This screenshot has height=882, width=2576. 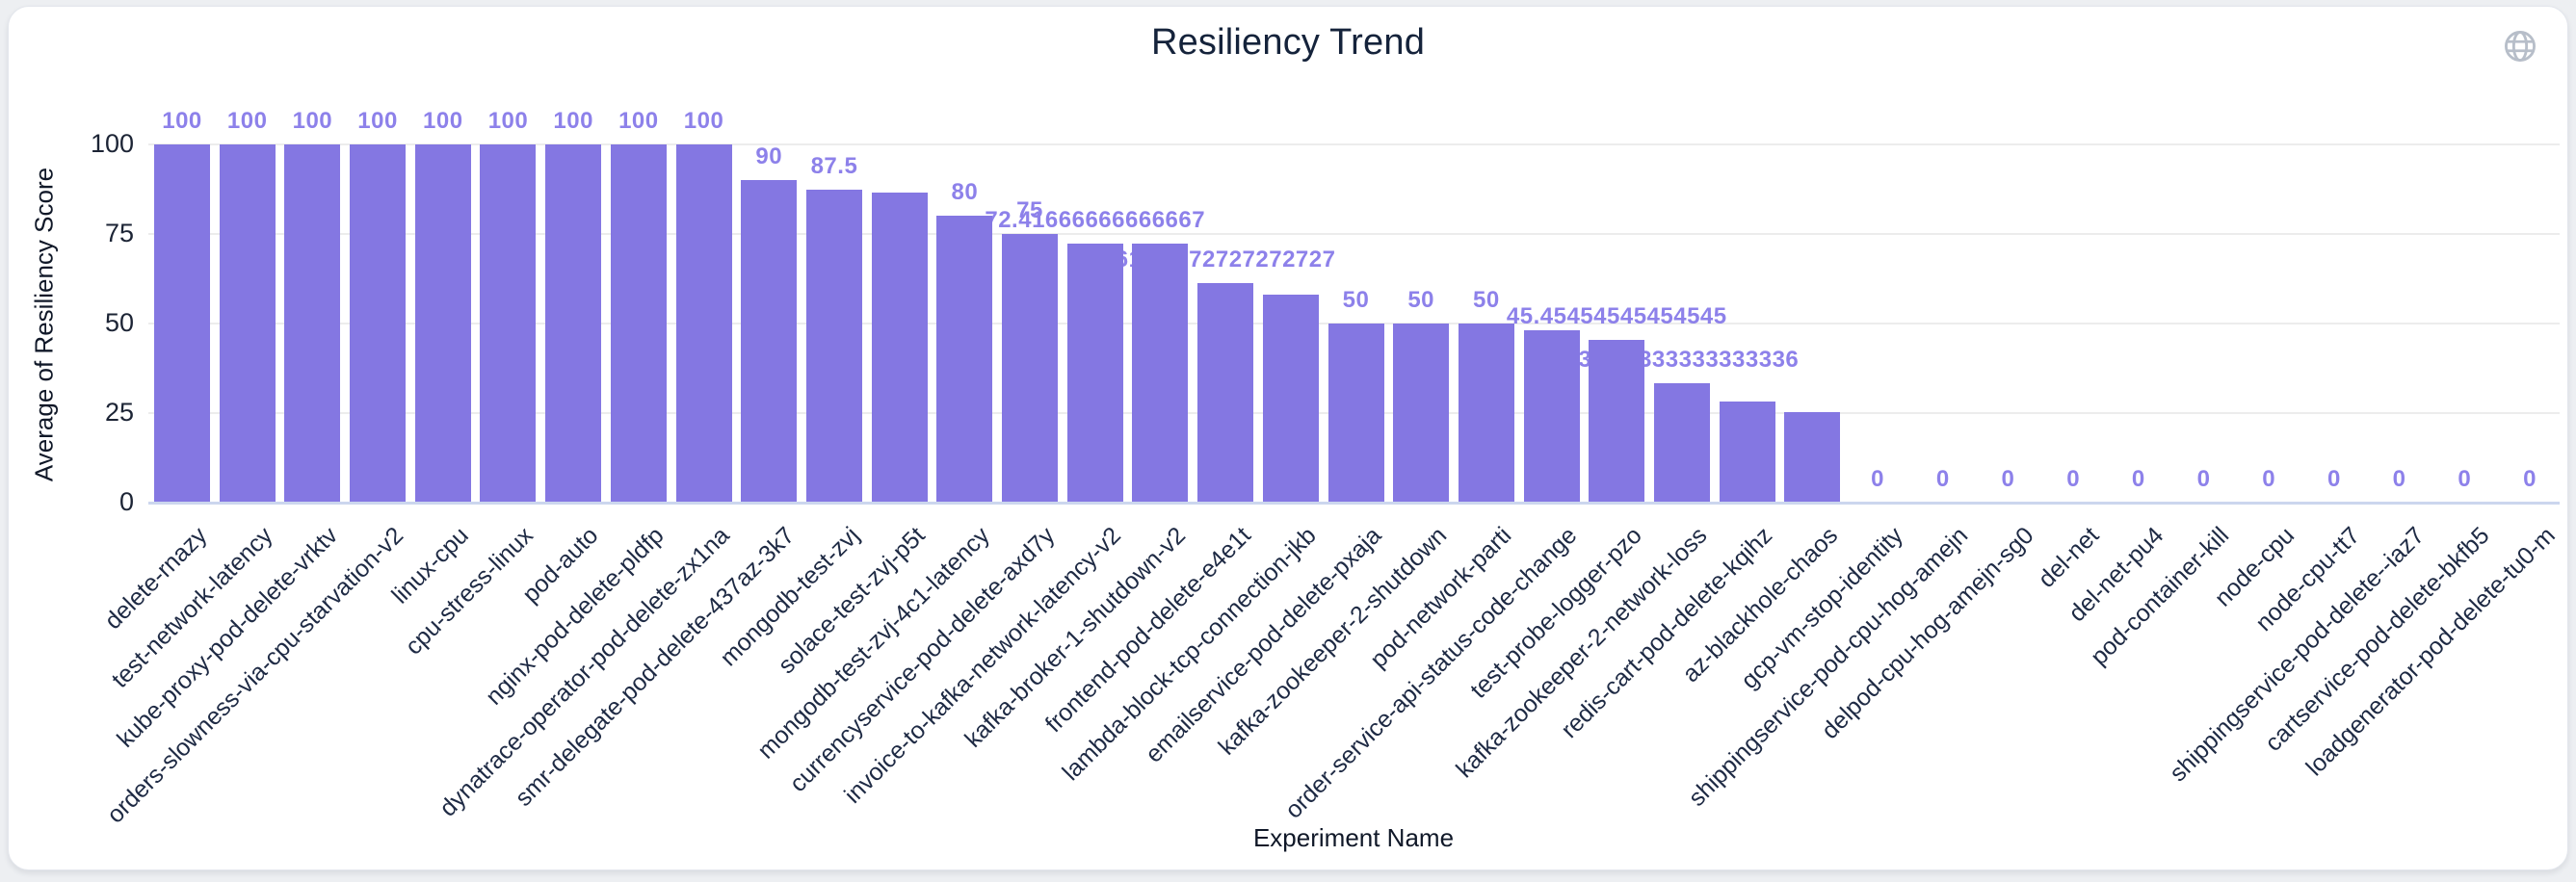 What do you see at coordinates (119, 412) in the screenshot?
I see `y-tick-label: 25` at bounding box center [119, 412].